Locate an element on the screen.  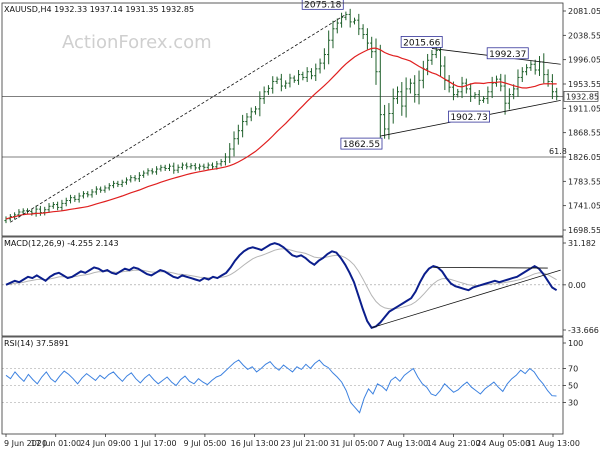
macd-resistance-line is located at coordinates (490, 267).